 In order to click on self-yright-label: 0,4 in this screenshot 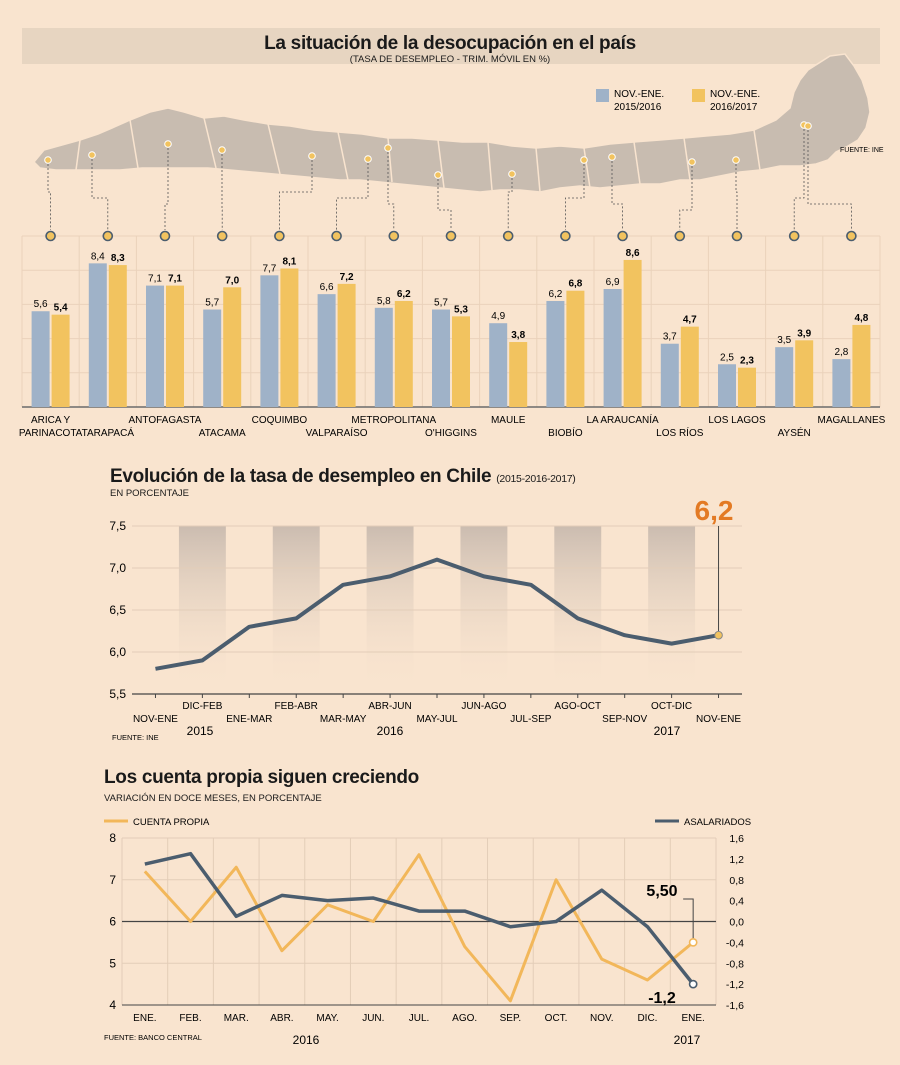, I will do `click(736, 902)`.